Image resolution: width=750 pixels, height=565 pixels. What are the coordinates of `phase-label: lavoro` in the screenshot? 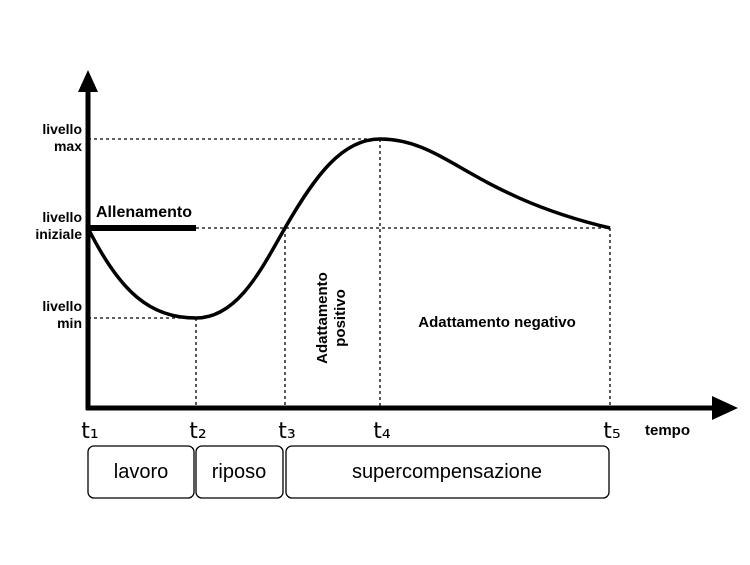 It's located at (141, 472).